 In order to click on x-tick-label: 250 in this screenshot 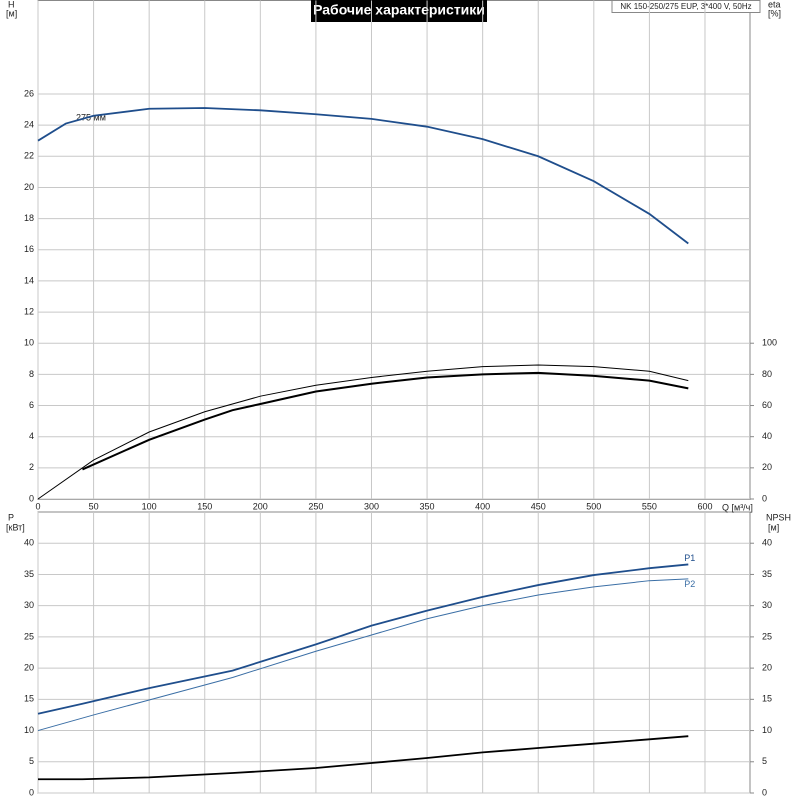, I will do `click(315, 506)`.